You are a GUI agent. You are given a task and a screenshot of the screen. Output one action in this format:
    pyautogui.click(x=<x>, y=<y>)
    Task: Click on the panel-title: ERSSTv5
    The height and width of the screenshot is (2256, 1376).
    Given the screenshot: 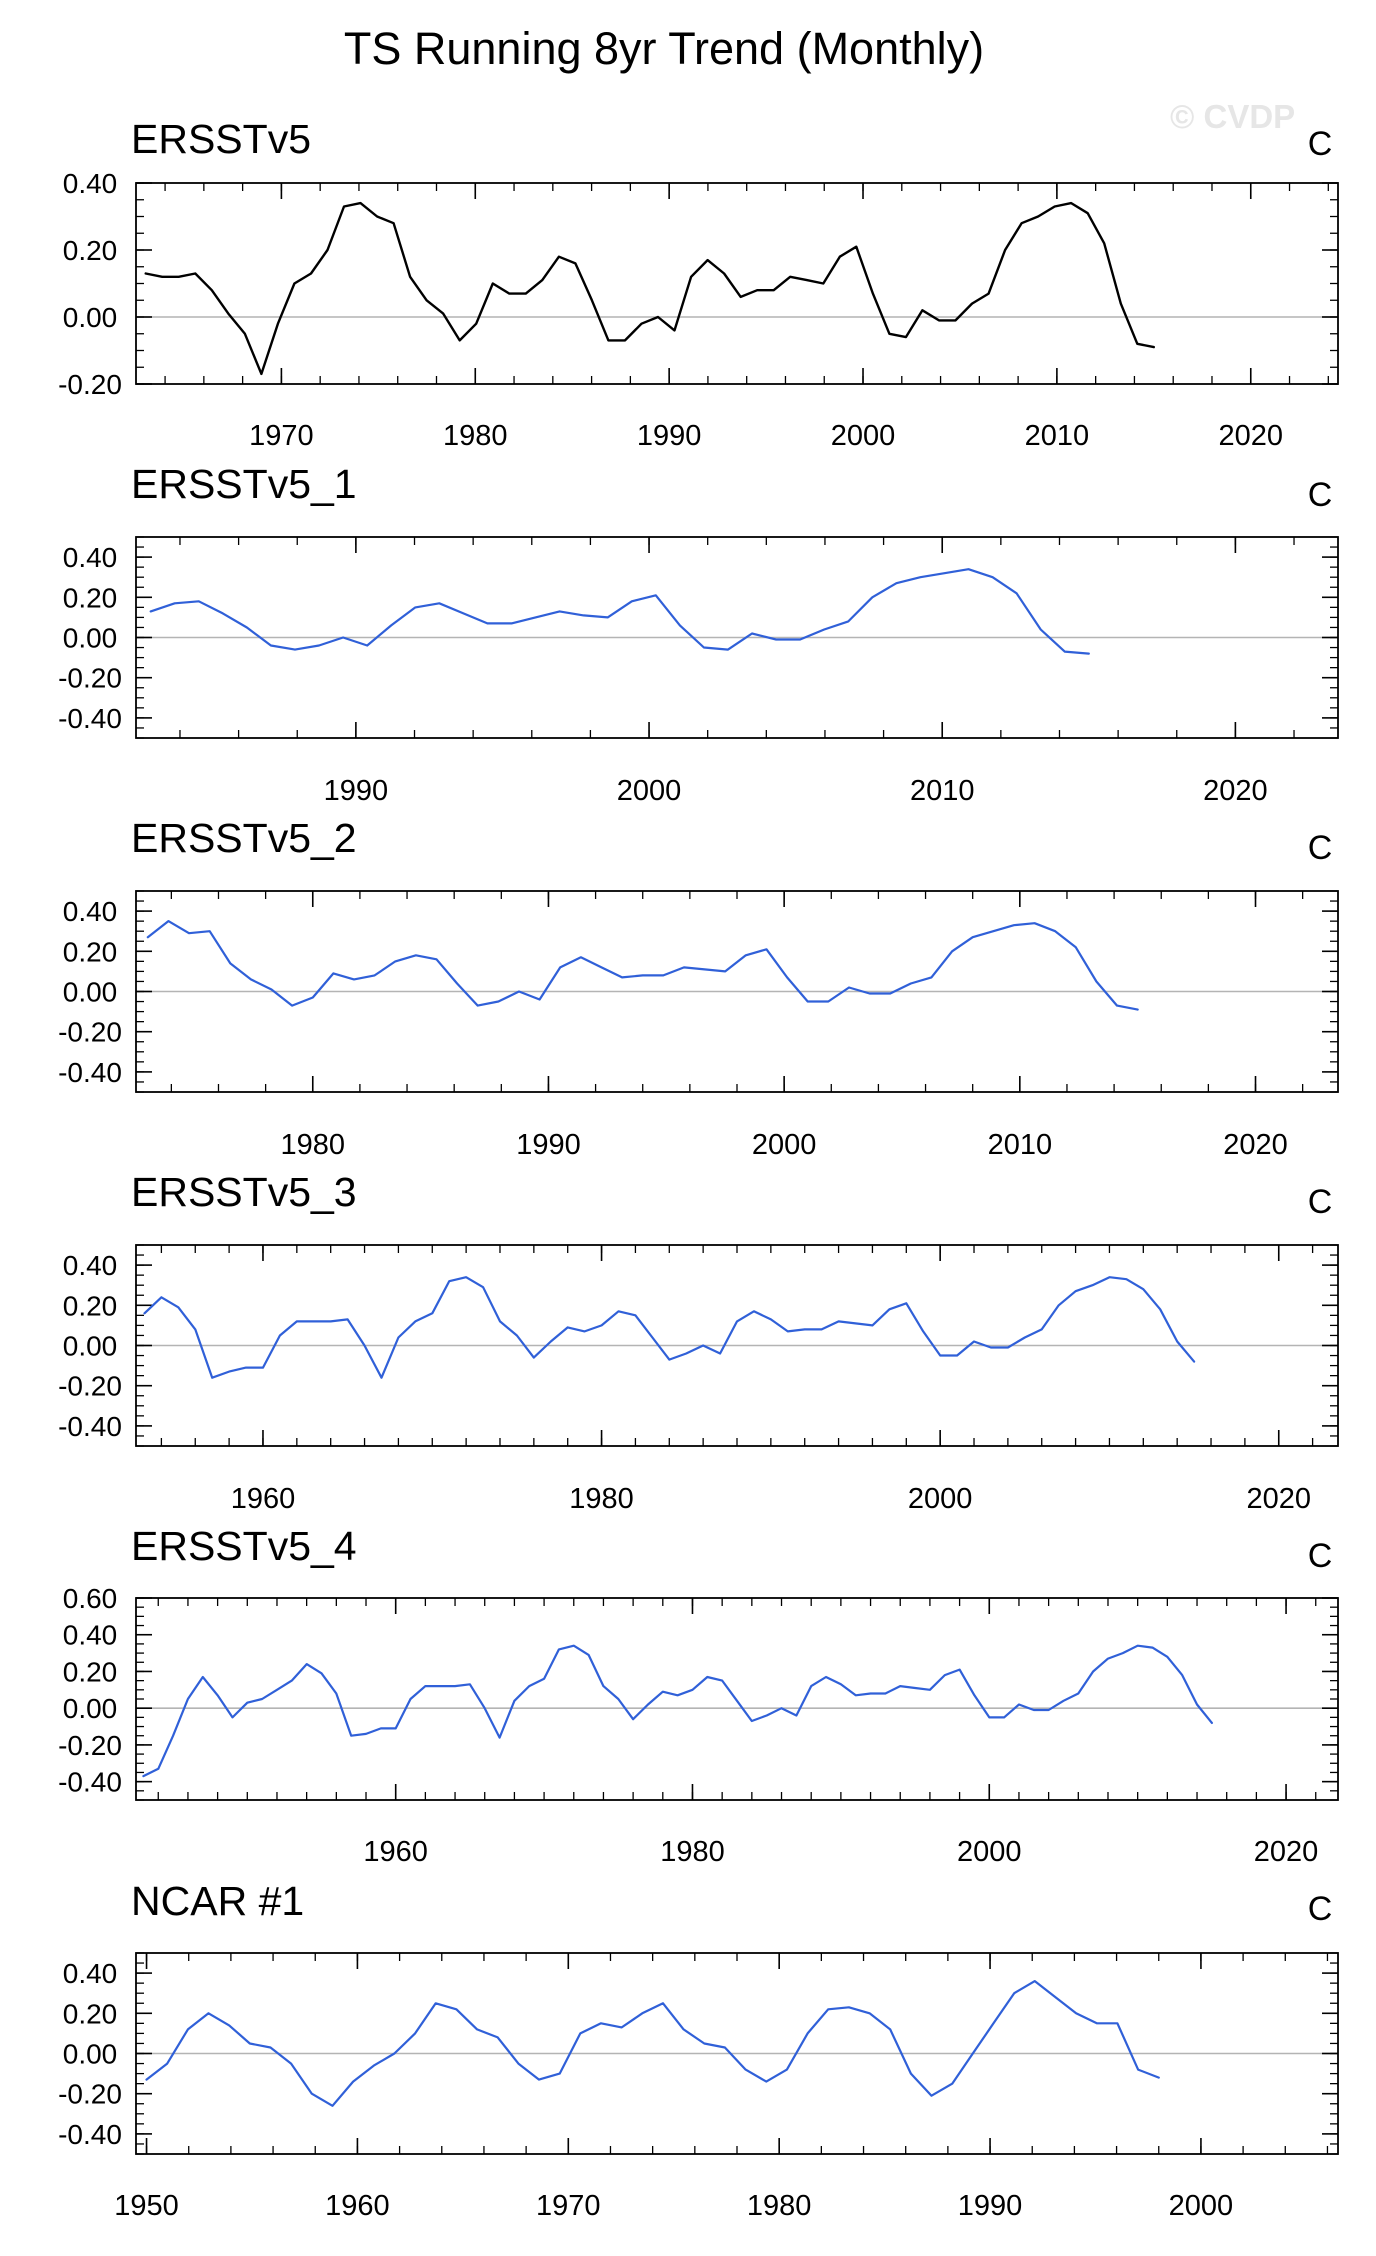 What is the action you would take?
    pyautogui.click(x=221, y=139)
    